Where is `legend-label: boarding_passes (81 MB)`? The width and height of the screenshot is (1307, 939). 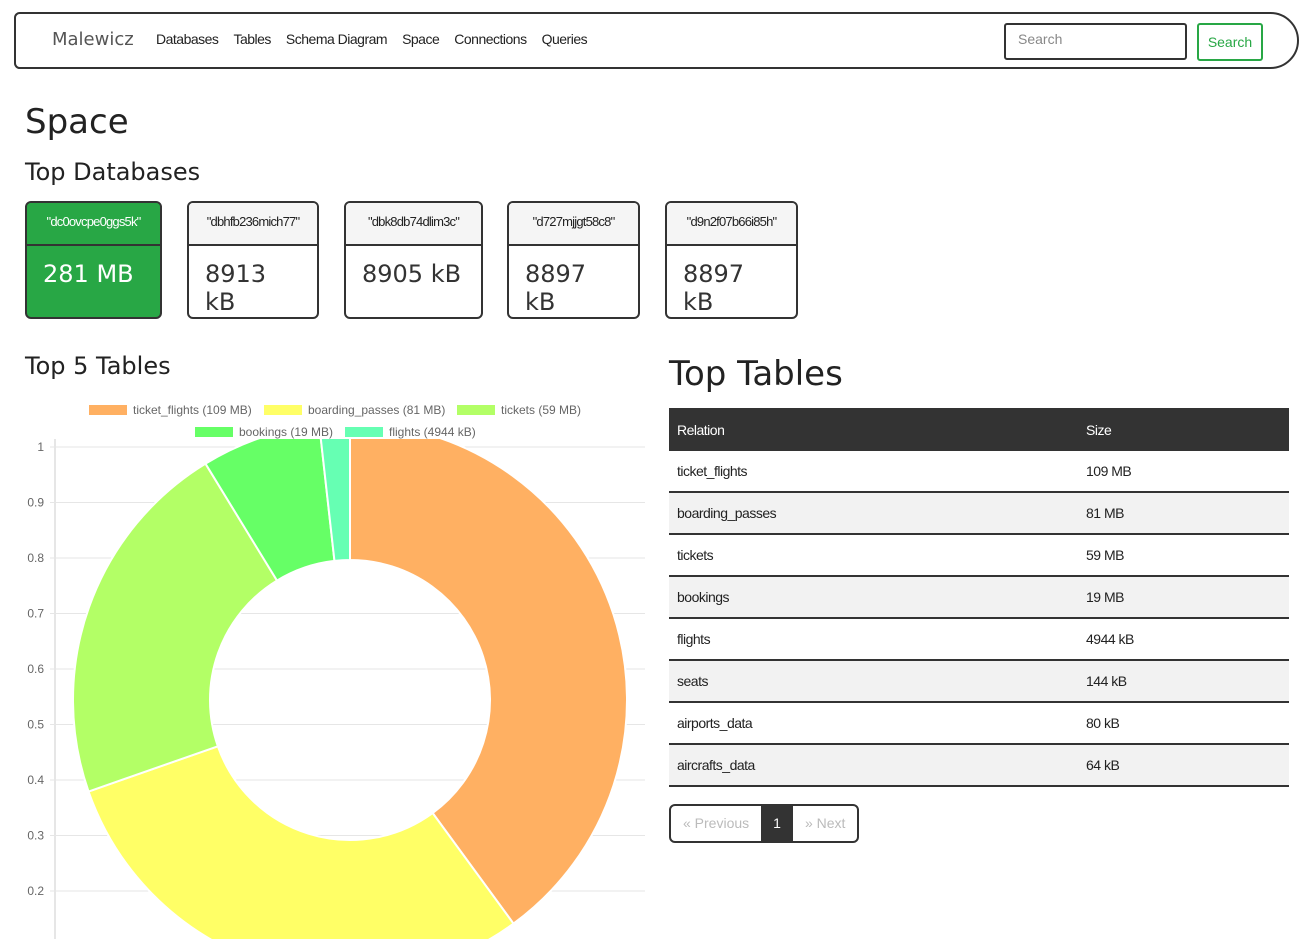 legend-label: boarding_passes (81 MB) is located at coordinates (377, 410).